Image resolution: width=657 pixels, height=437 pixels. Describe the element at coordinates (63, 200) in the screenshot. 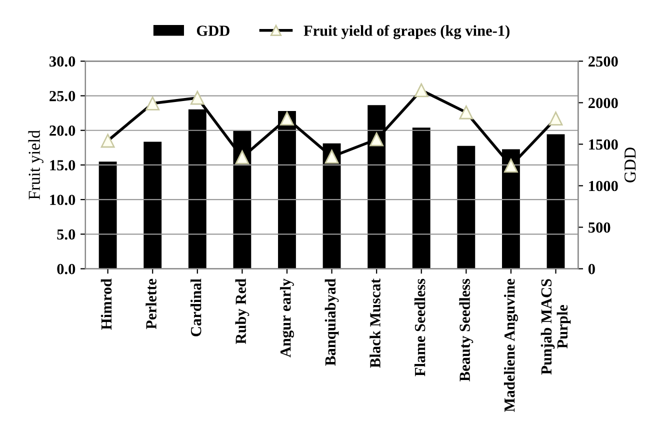

I see `y-tick-label: 10.0` at that location.